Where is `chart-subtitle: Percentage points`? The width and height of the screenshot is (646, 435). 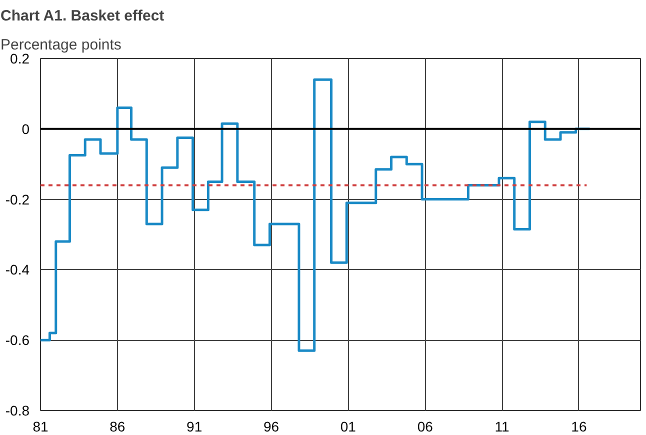 chart-subtitle: Percentage points is located at coordinates (61, 45).